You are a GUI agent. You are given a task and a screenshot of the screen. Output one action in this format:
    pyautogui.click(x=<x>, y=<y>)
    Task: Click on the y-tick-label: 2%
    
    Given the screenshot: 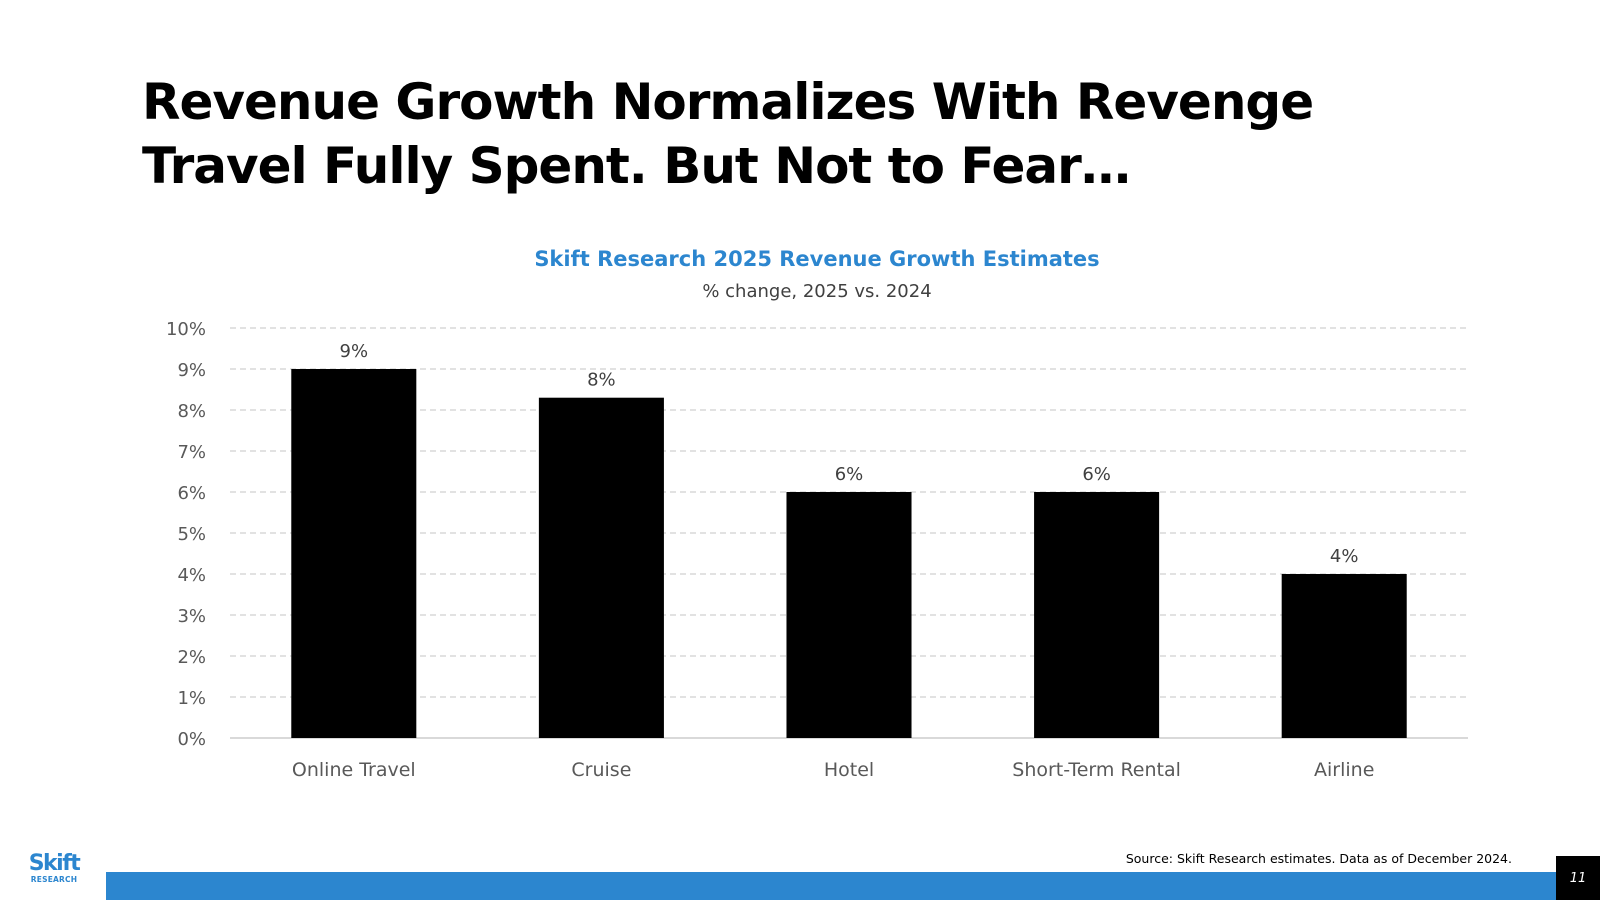 What is the action you would take?
    pyautogui.click(x=191, y=657)
    